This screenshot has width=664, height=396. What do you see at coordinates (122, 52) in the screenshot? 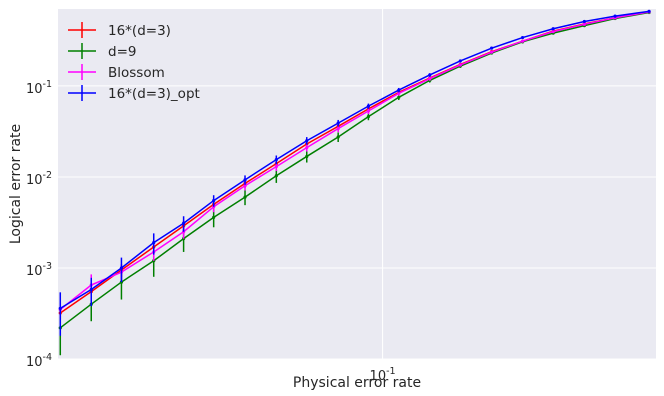
I see `legend-label: d=9` at bounding box center [122, 52].